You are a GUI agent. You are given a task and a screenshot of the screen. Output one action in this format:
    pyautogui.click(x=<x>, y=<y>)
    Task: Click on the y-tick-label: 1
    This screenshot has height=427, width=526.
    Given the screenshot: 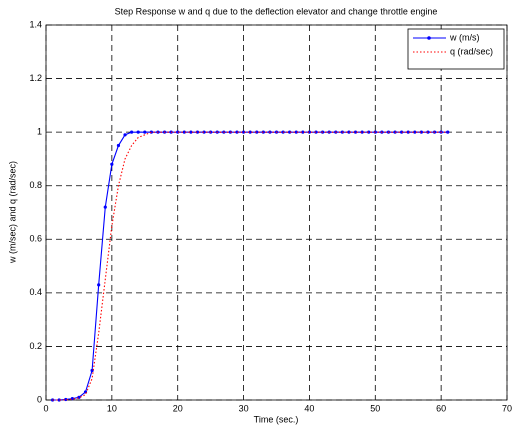 What is the action you would take?
    pyautogui.click(x=39, y=132)
    